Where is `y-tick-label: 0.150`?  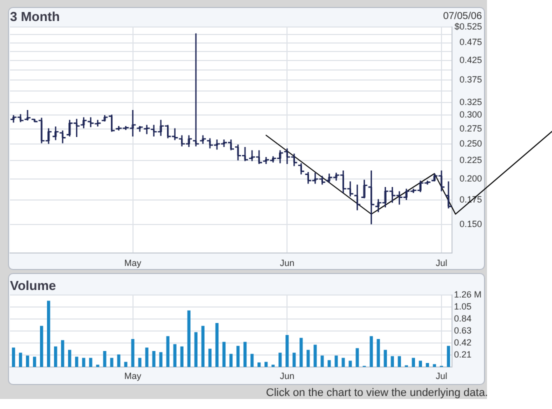
y-tick-label: 0.150 is located at coordinates (470, 223).